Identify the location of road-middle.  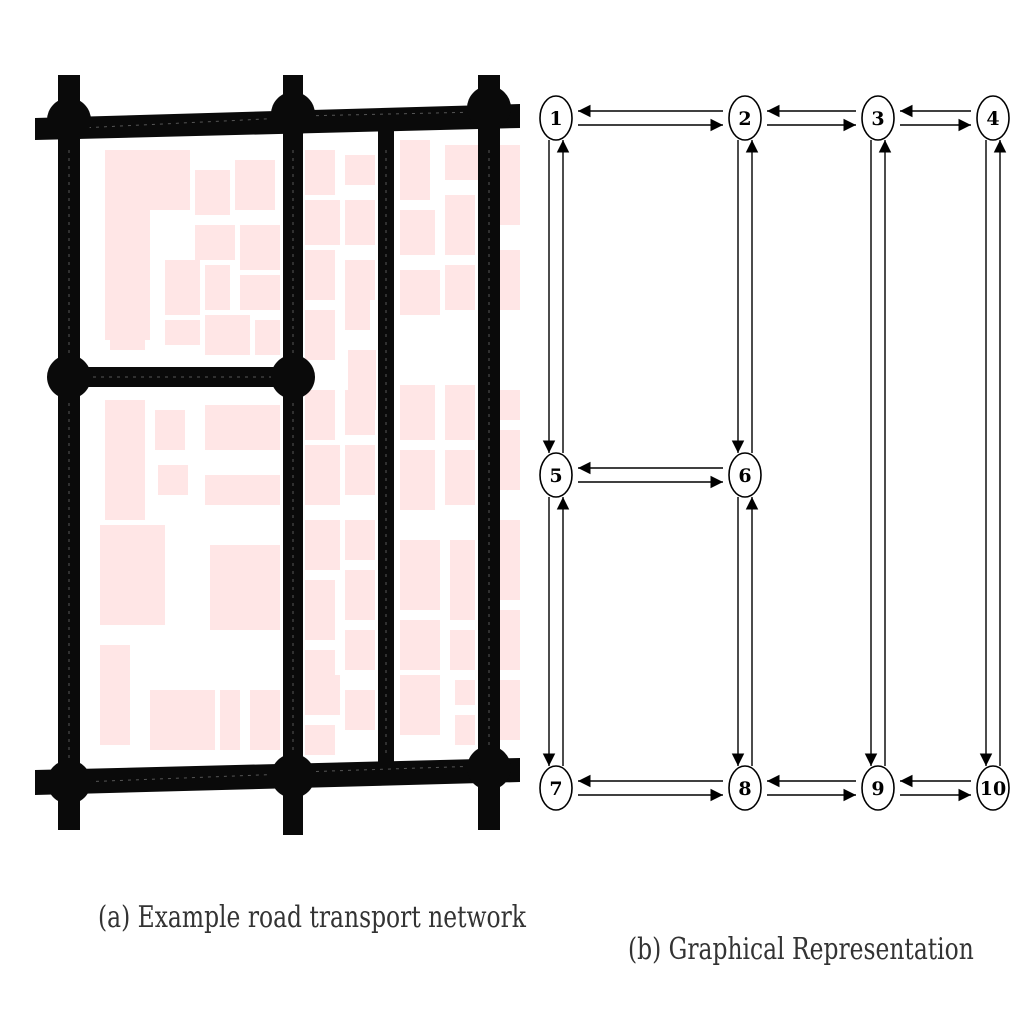
(177, 377).